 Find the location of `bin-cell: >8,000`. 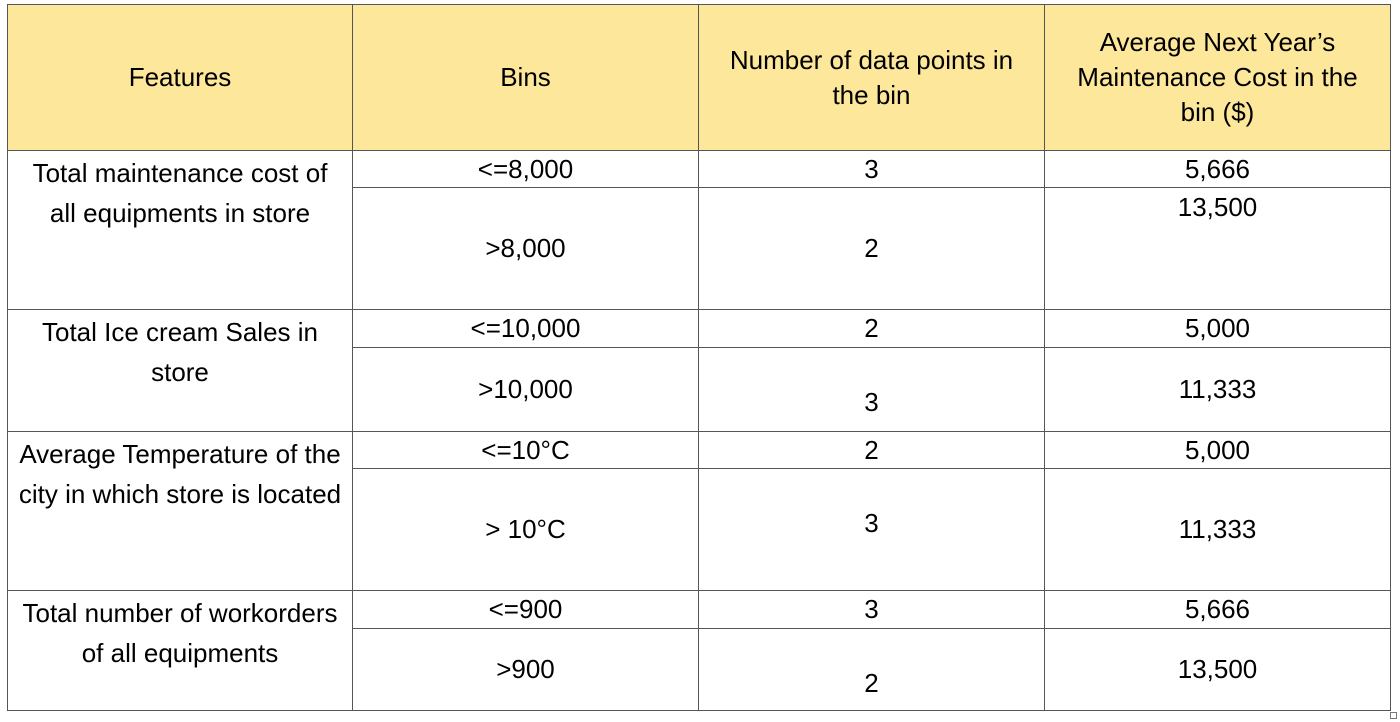

bin-cell: >8,000 is located at coordinates (525, 248).